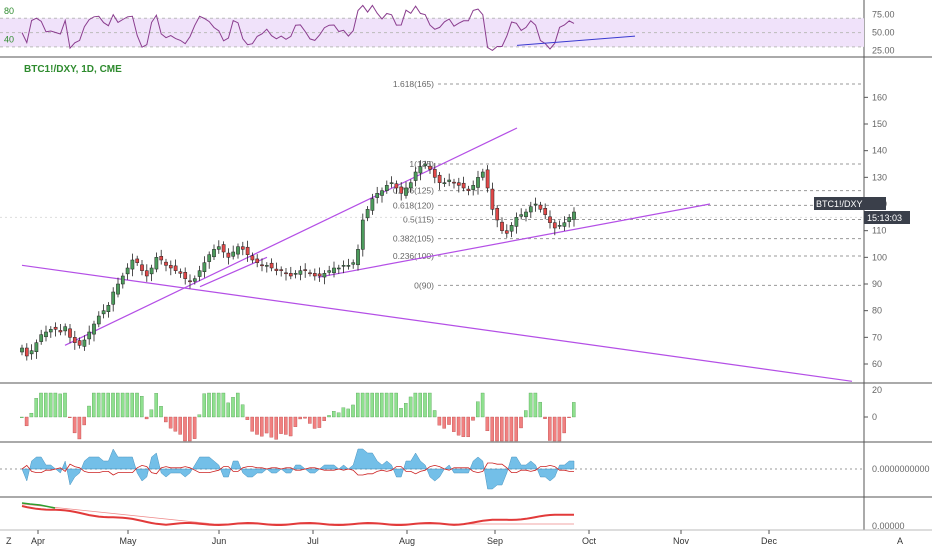 This screenshot has height=550, width=932. Describe the element at coordinates (413, 205) in the screenshot. I see `fib-level-label: 0.618(120)` at that location.